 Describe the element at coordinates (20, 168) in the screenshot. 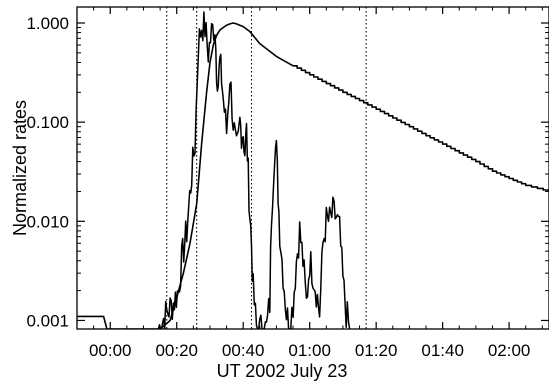

I see `y-axis-label: Normalized rates` at that location.